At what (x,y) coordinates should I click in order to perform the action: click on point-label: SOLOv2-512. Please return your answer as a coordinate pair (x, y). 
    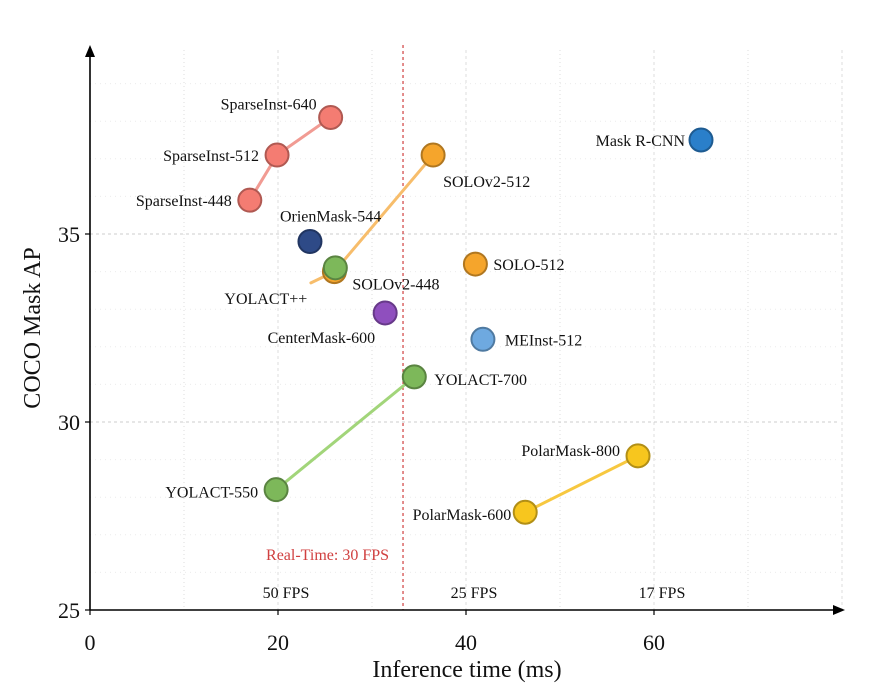
    Looking at the image, I should click on (486, 182).